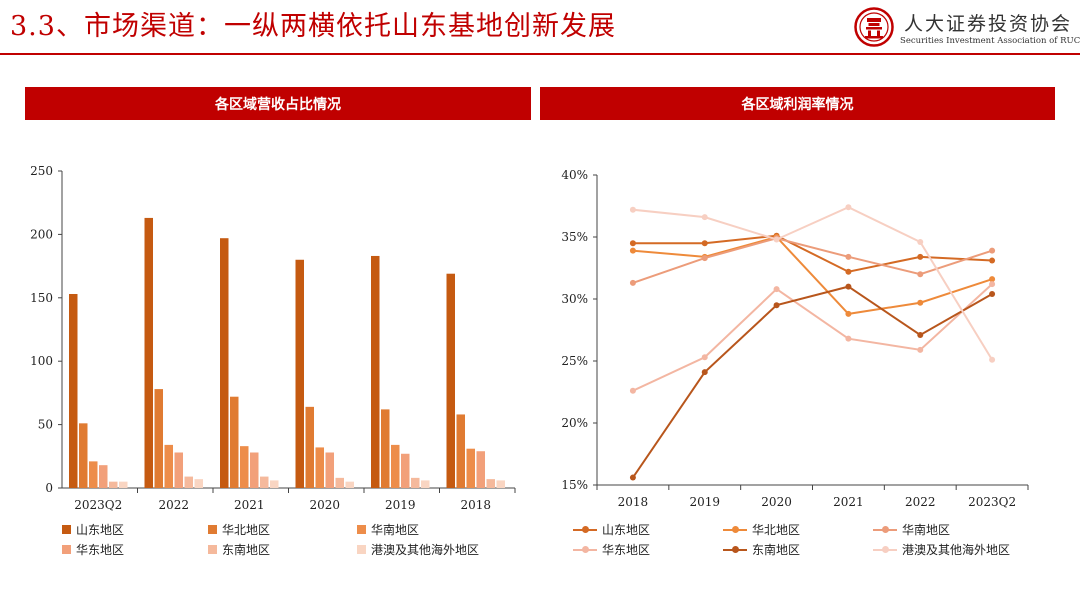 This screenshot has width=1080, height=608. What do you see at coordinates (278, 103) in the screenshot?
I see `revenue-share-chart-title: 各区域营收占比情况` at bounding box center [278, 103].